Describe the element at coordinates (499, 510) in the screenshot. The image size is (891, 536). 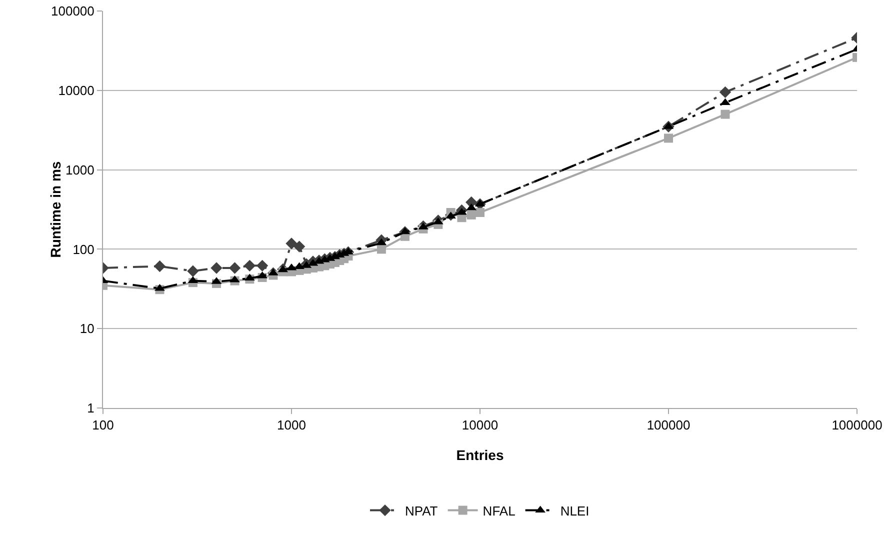
I see `legend-label: NFAL` at that location.